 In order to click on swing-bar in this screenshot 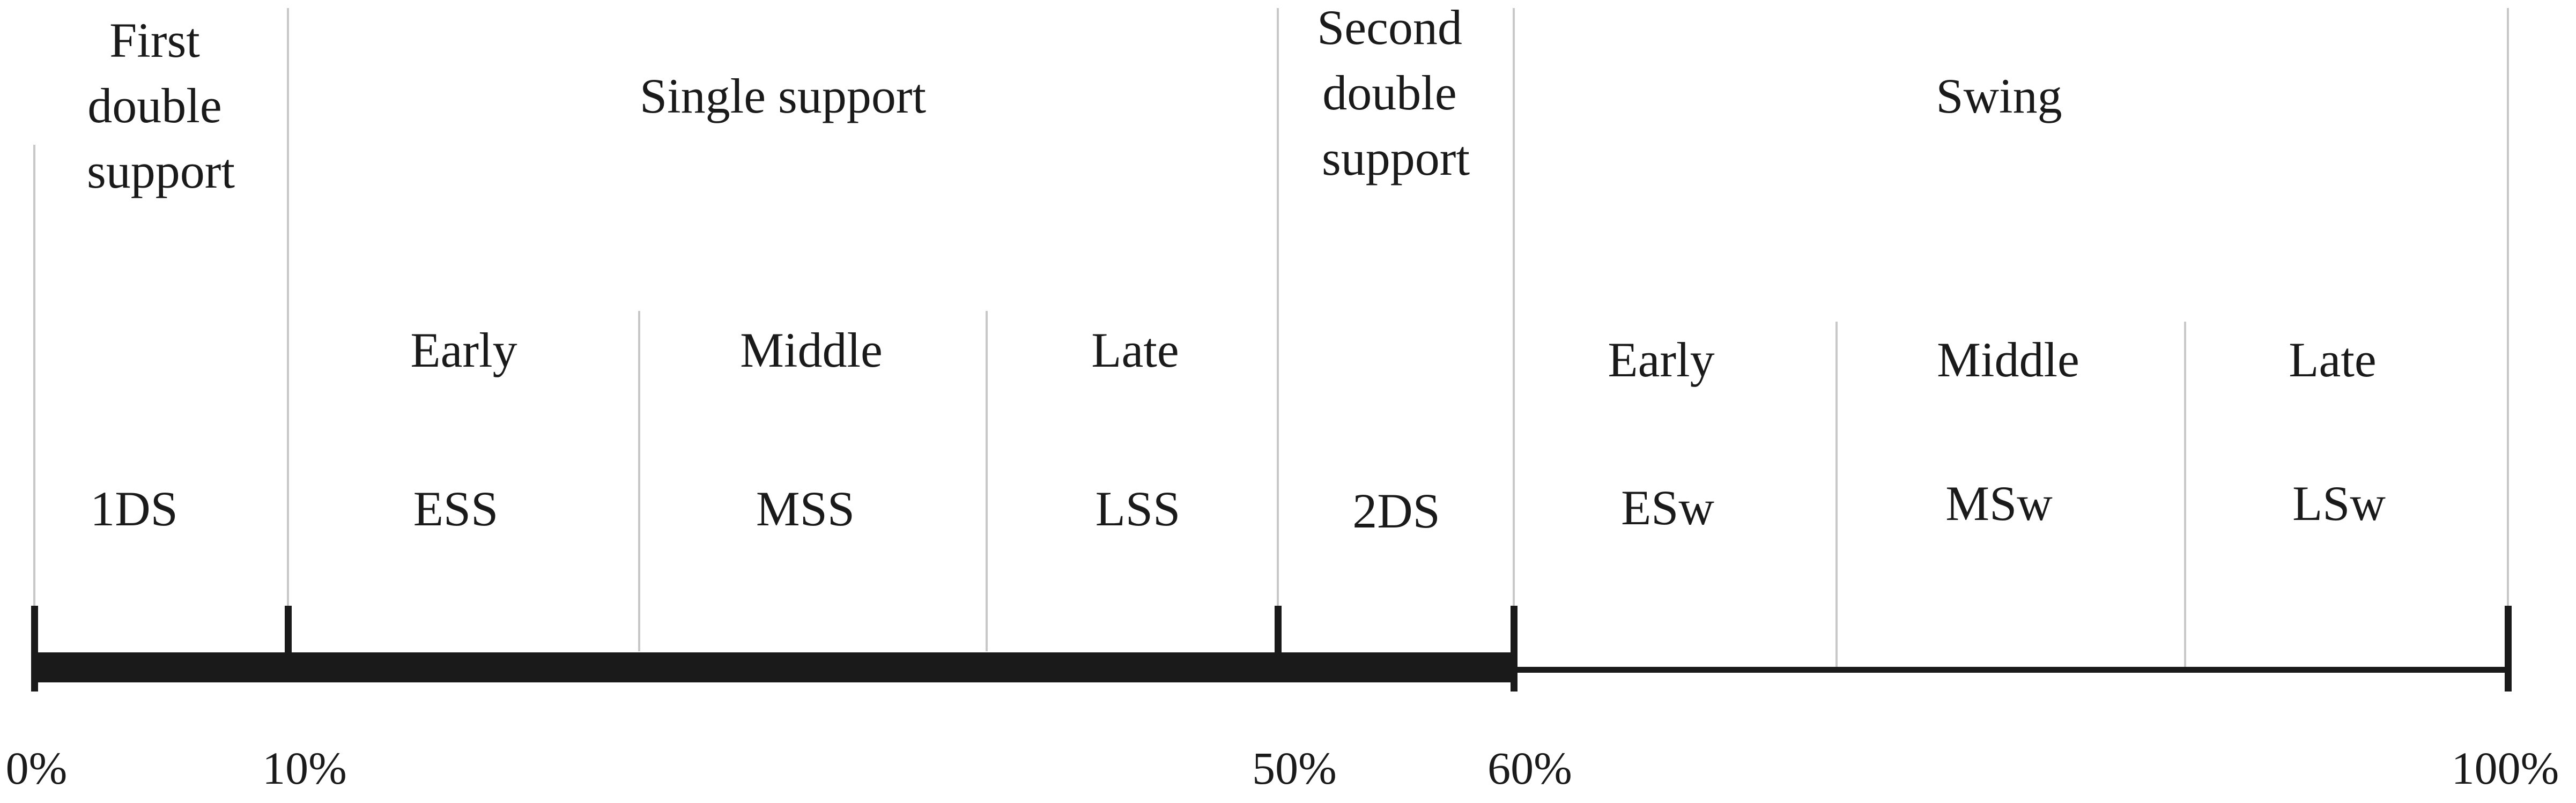, I will do `click(2012, 670)`.